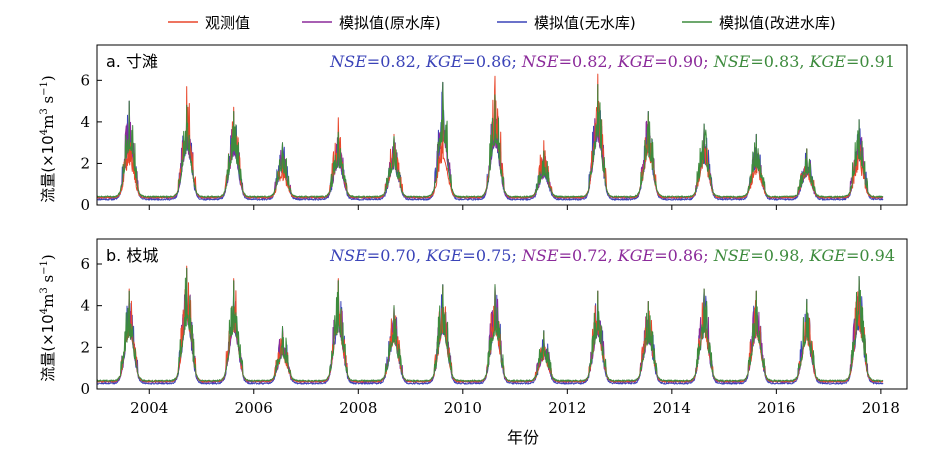 The height and width of the screenshot is (454, 947). I want to click on panel-1-title: b. 枝城, so click(132, 255).